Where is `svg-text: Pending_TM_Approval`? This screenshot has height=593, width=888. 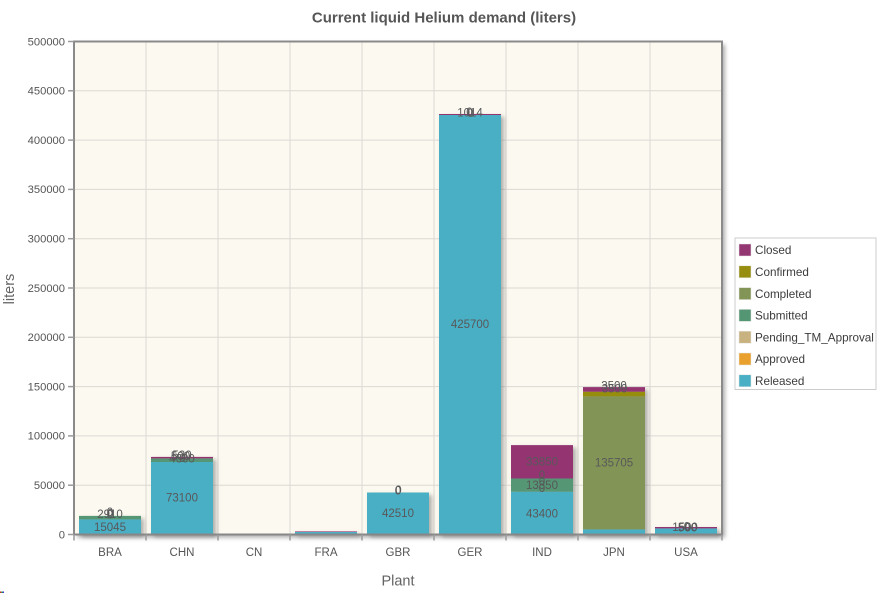
svg-text: Pending_TM_Approval is located at coordinates (814, 337).